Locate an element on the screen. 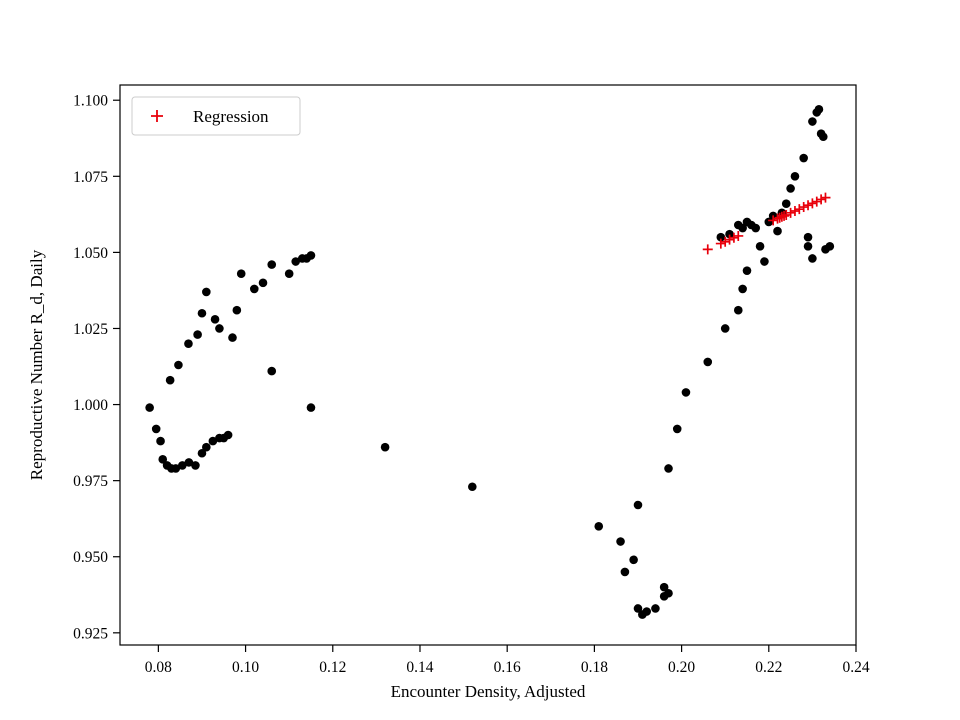 The width and height of the screenshot is (960, 720). y-tick-label: 1.075 is located at coordinates (90, 177).